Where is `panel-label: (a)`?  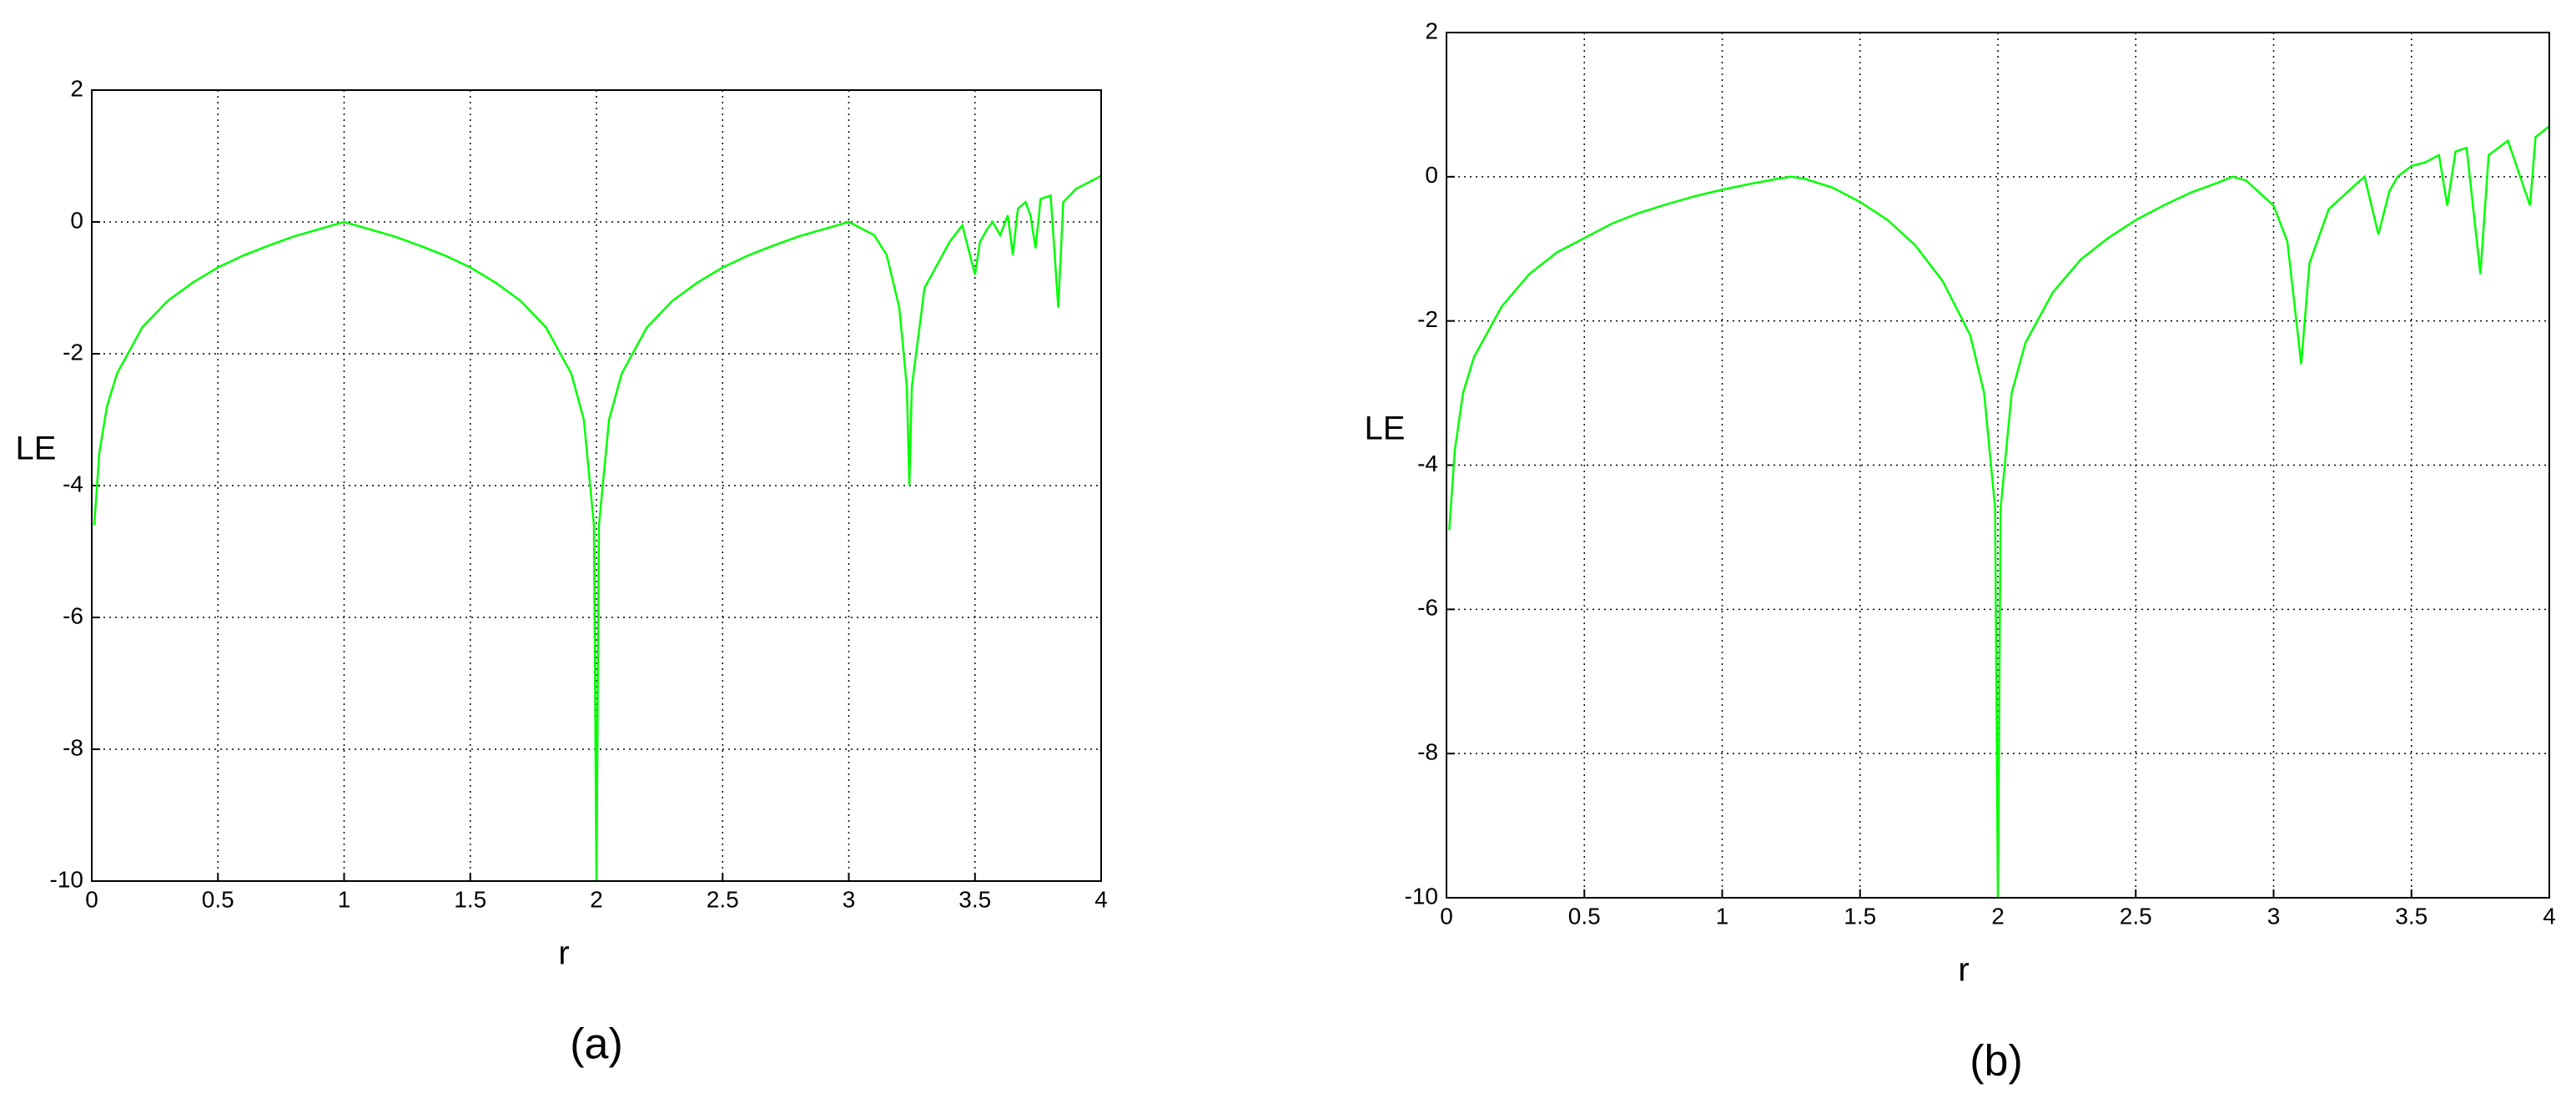
panel-label: (a) is located at coordinates (596, 1044).